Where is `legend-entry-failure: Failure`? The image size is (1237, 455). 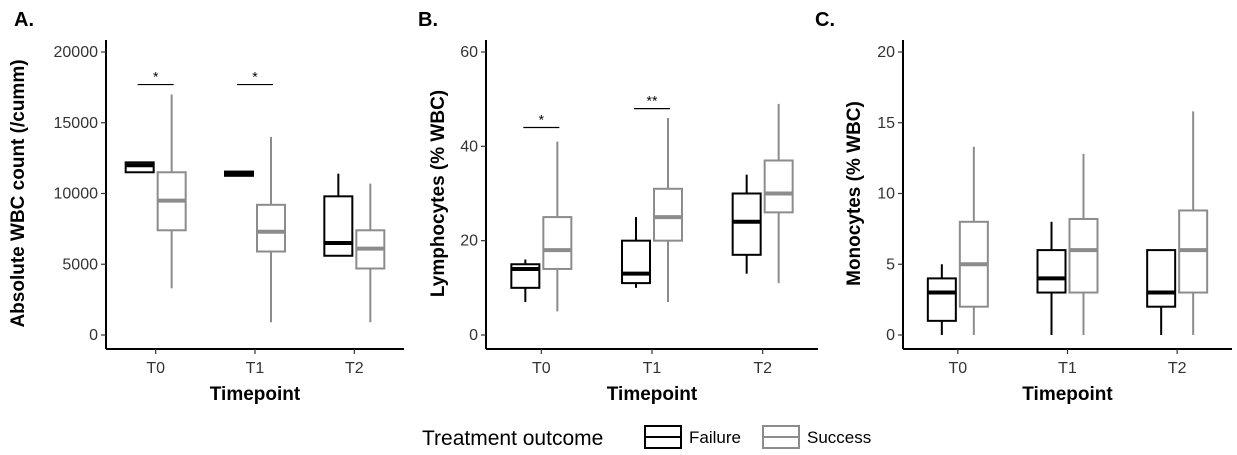 legend-entry-failure: Failure is located at coordinates (692, 437).